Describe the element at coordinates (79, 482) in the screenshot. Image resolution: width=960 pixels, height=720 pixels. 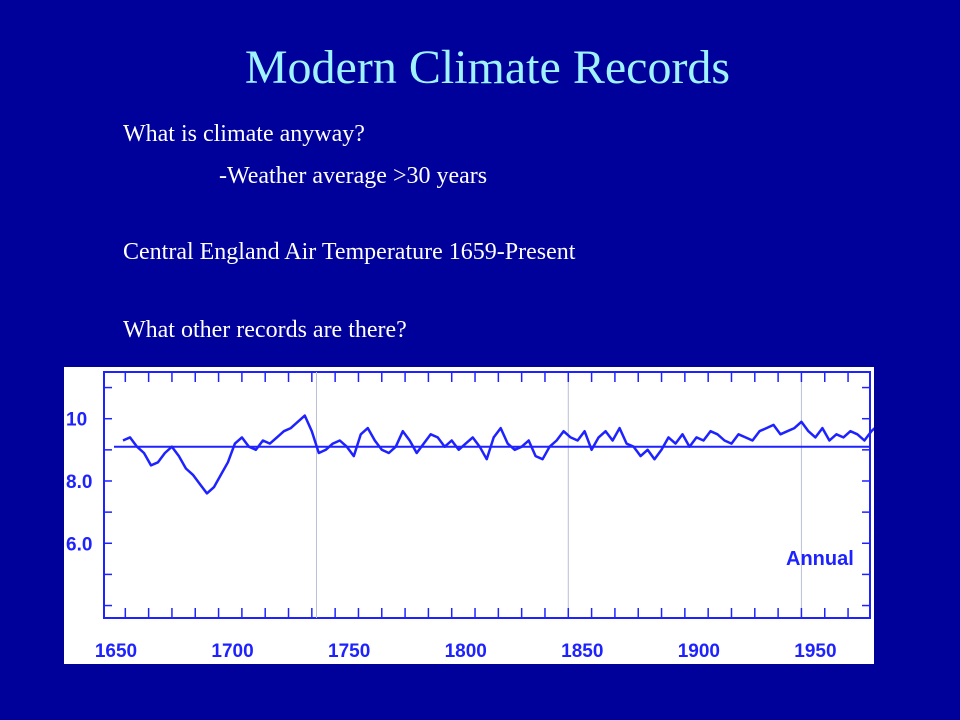
I see `y-tick-label: 8.0` at that location.